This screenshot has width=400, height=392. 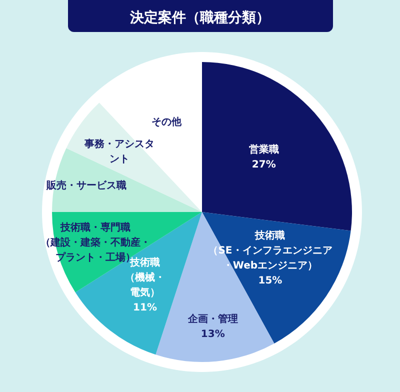 What do you see at coordinates (212, 334) in the screenshot?
I see `data-label: 13%` at bounding box center [212, 334].